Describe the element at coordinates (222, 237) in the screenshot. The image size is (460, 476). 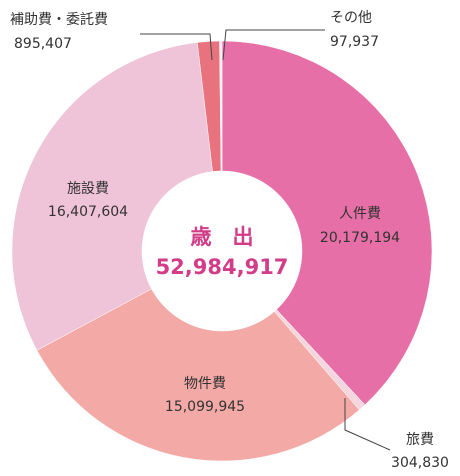
I see `center-title: 歳 出` at that location.